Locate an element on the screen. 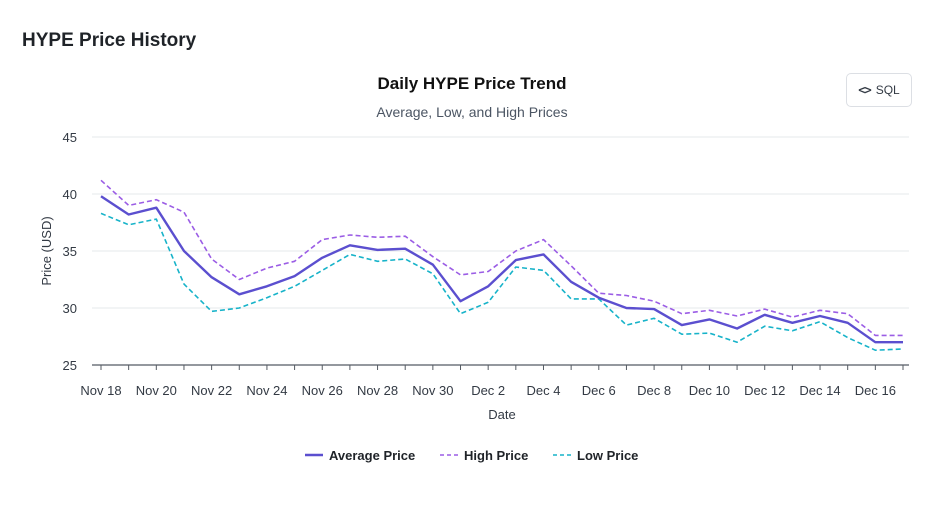  x-tick-label: Dec 2 is located at coordinates (488, 390).